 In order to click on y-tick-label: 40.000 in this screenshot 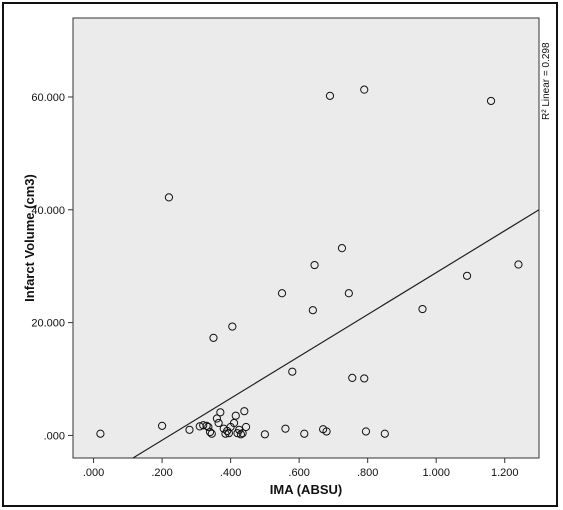, I will do `click(48, 211)`.